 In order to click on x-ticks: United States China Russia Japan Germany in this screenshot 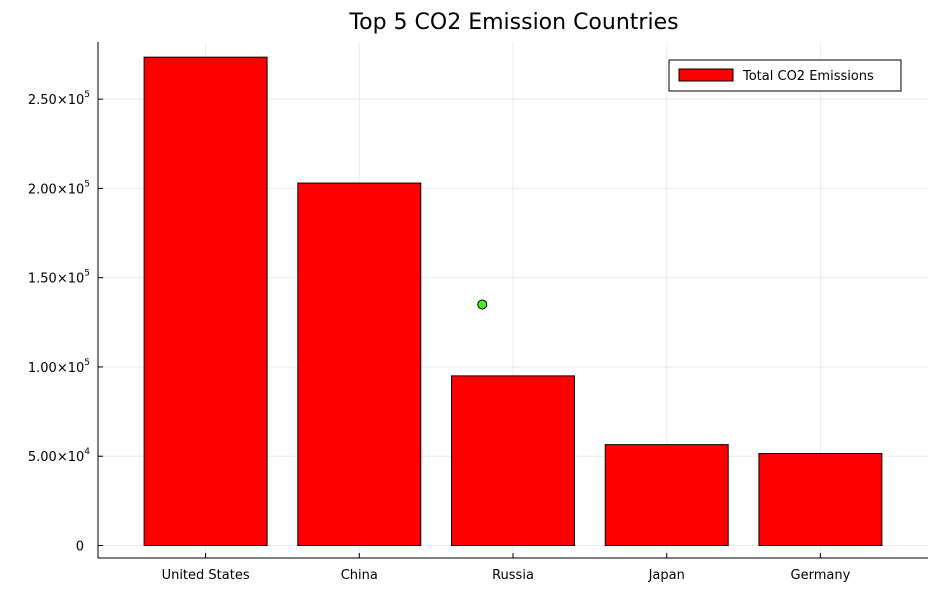, I will do `click(506, 568)`.